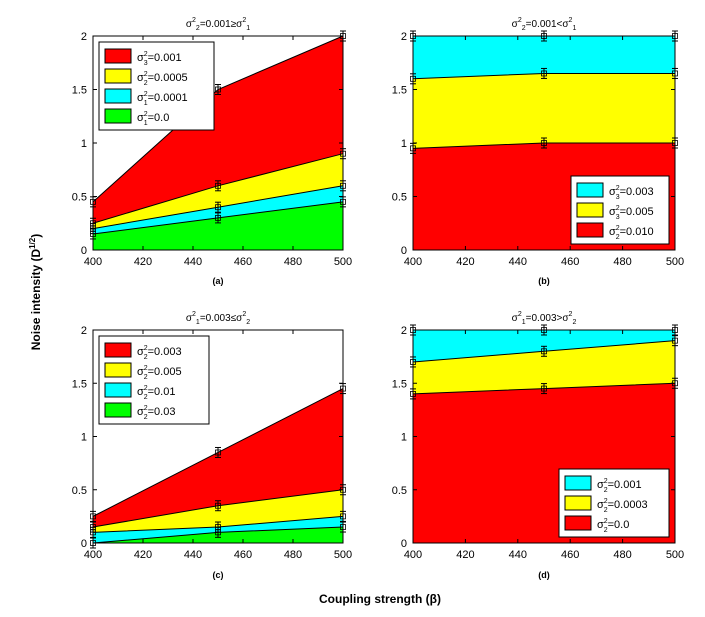 Image resolution: width=705 pixels, height=617 pixels. I want to click on y-axis-label: Noise intensity (D1/2), so click(35, 292).